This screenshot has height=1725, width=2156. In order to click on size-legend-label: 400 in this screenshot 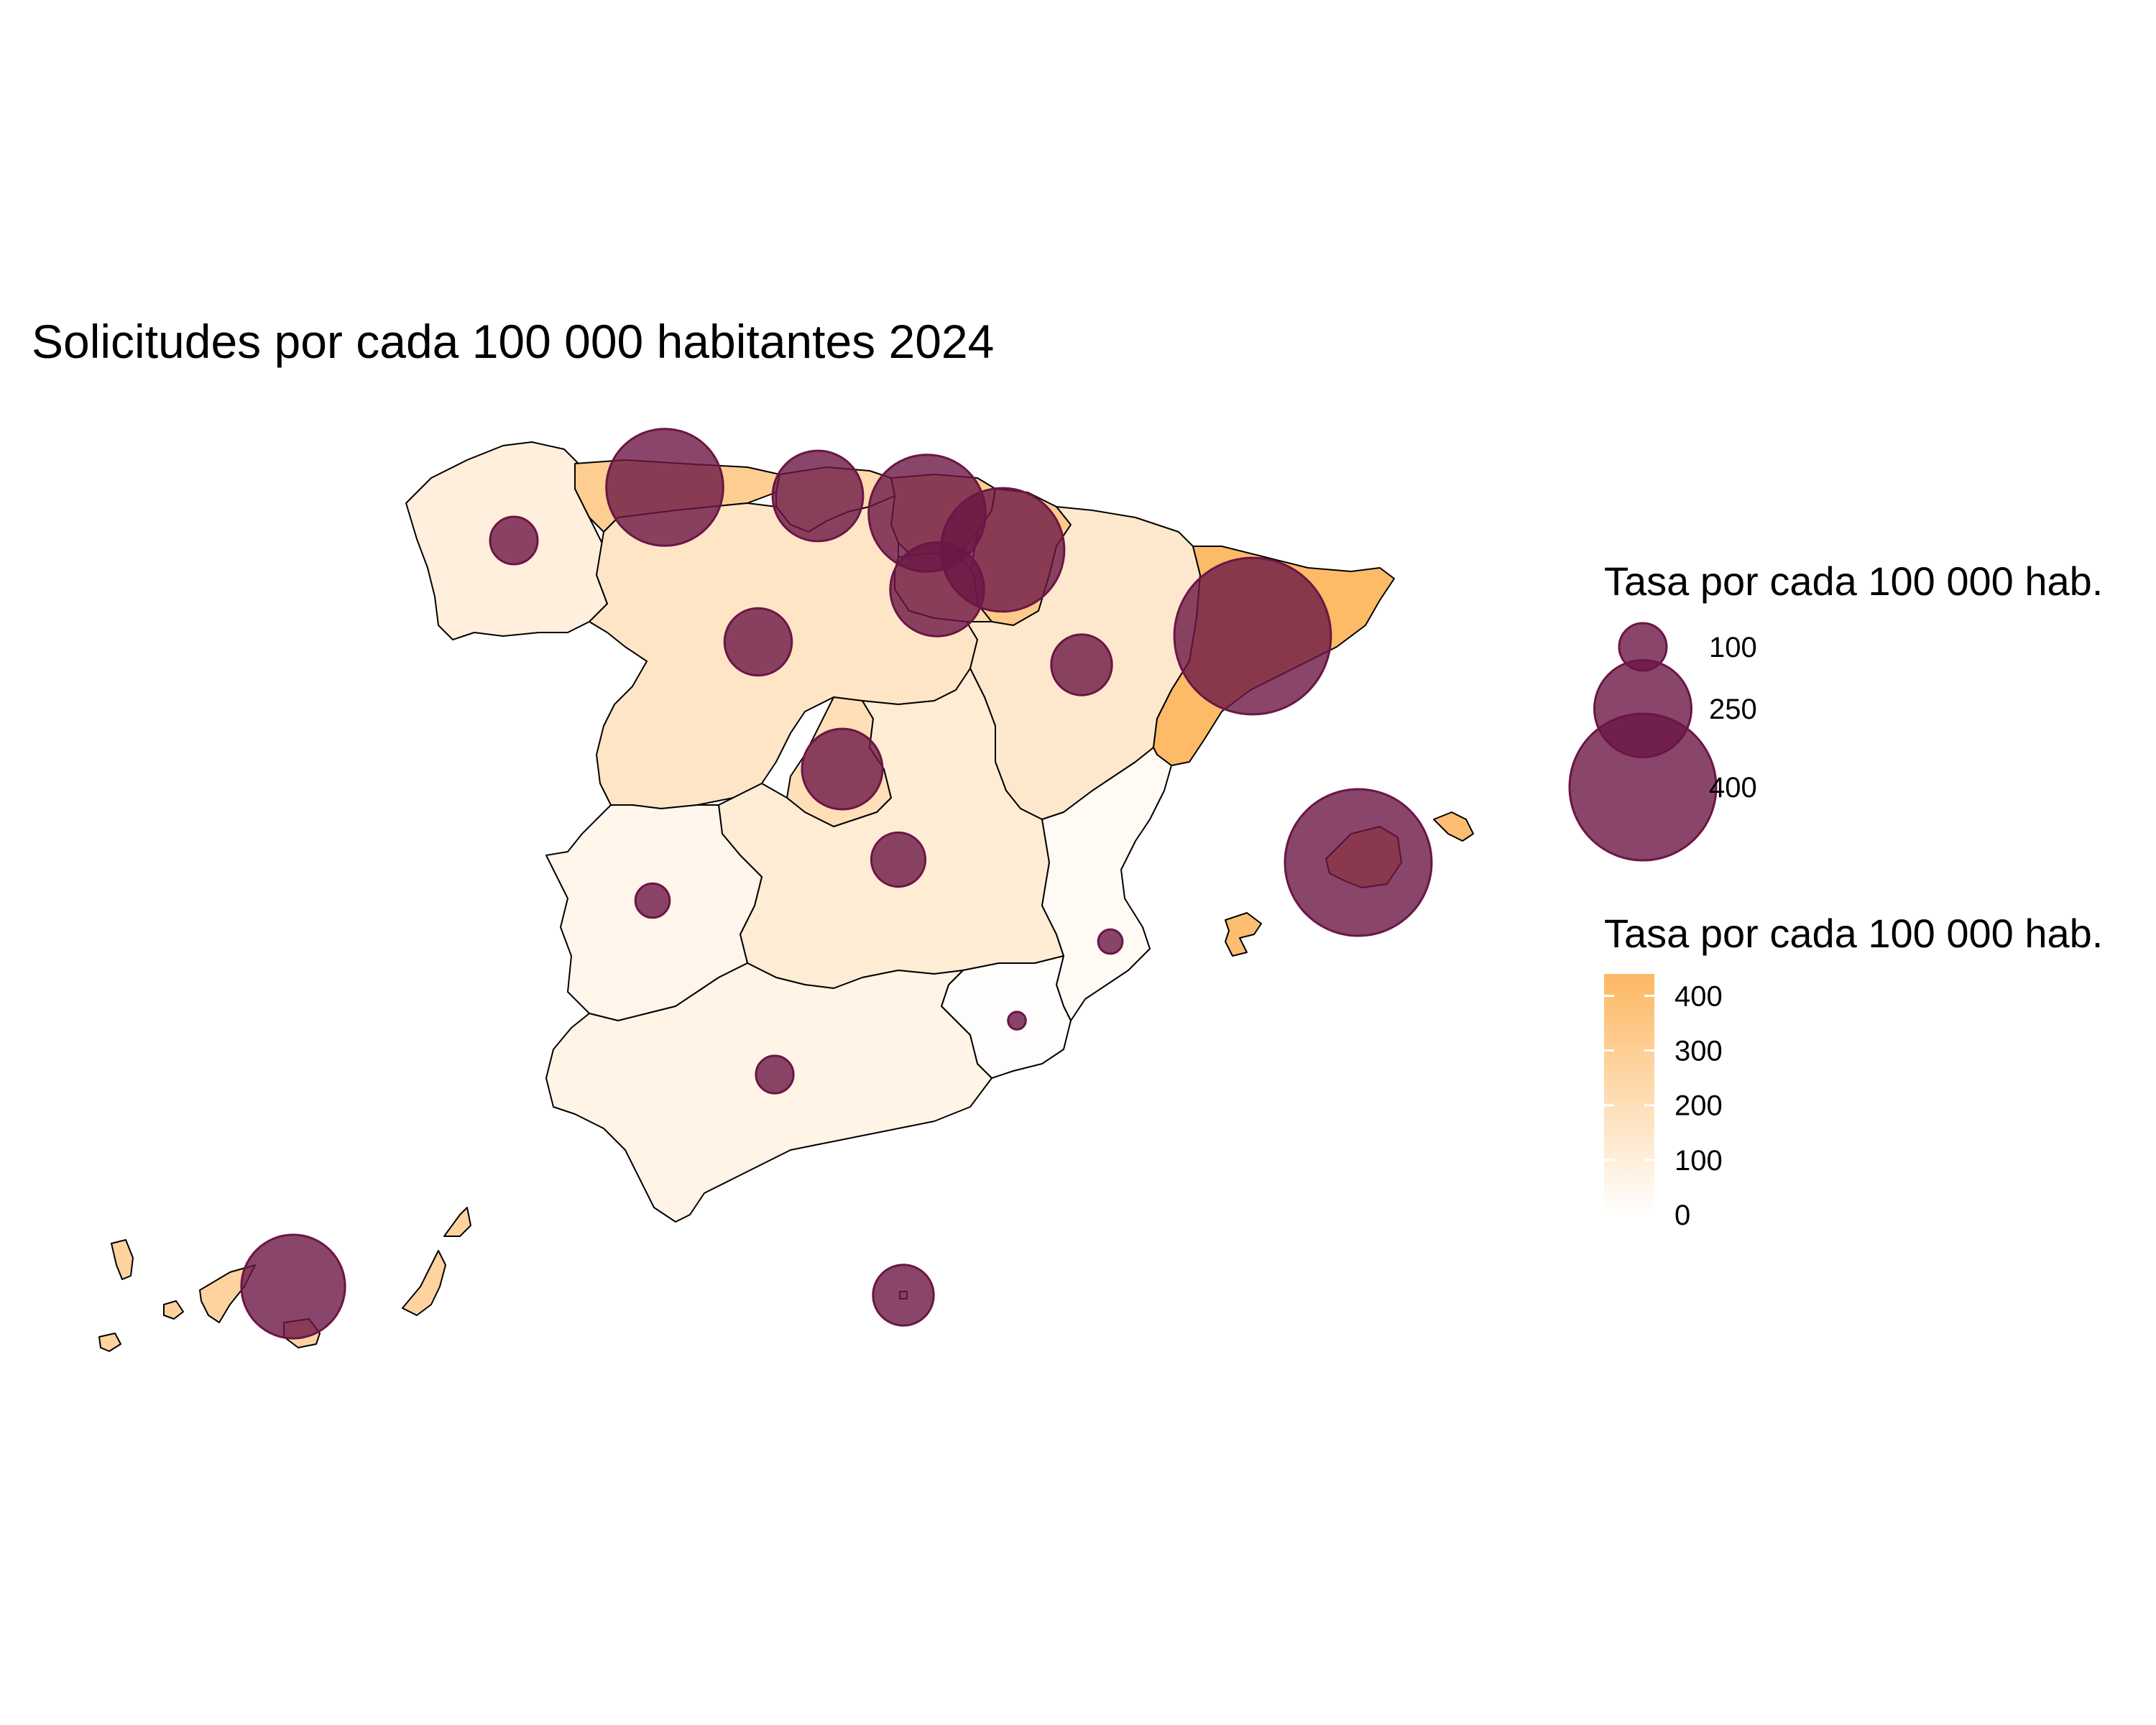, I will do `click(1733, 788)`.